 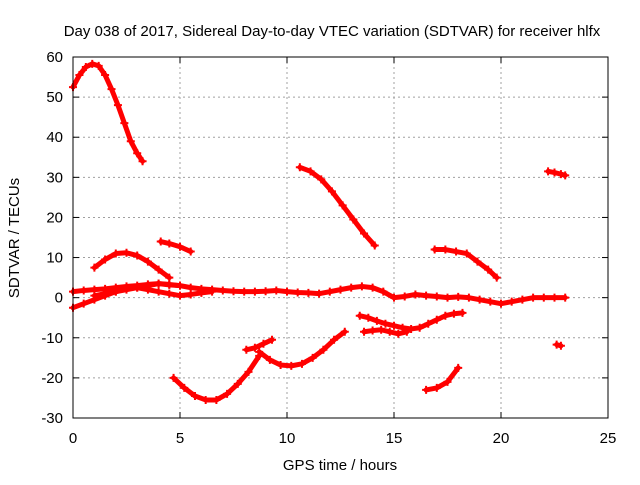 What do you see at coordinates (501, 438) in the screenshot?
I see `x-tick-label: 20` at bounding box center [501, 438].